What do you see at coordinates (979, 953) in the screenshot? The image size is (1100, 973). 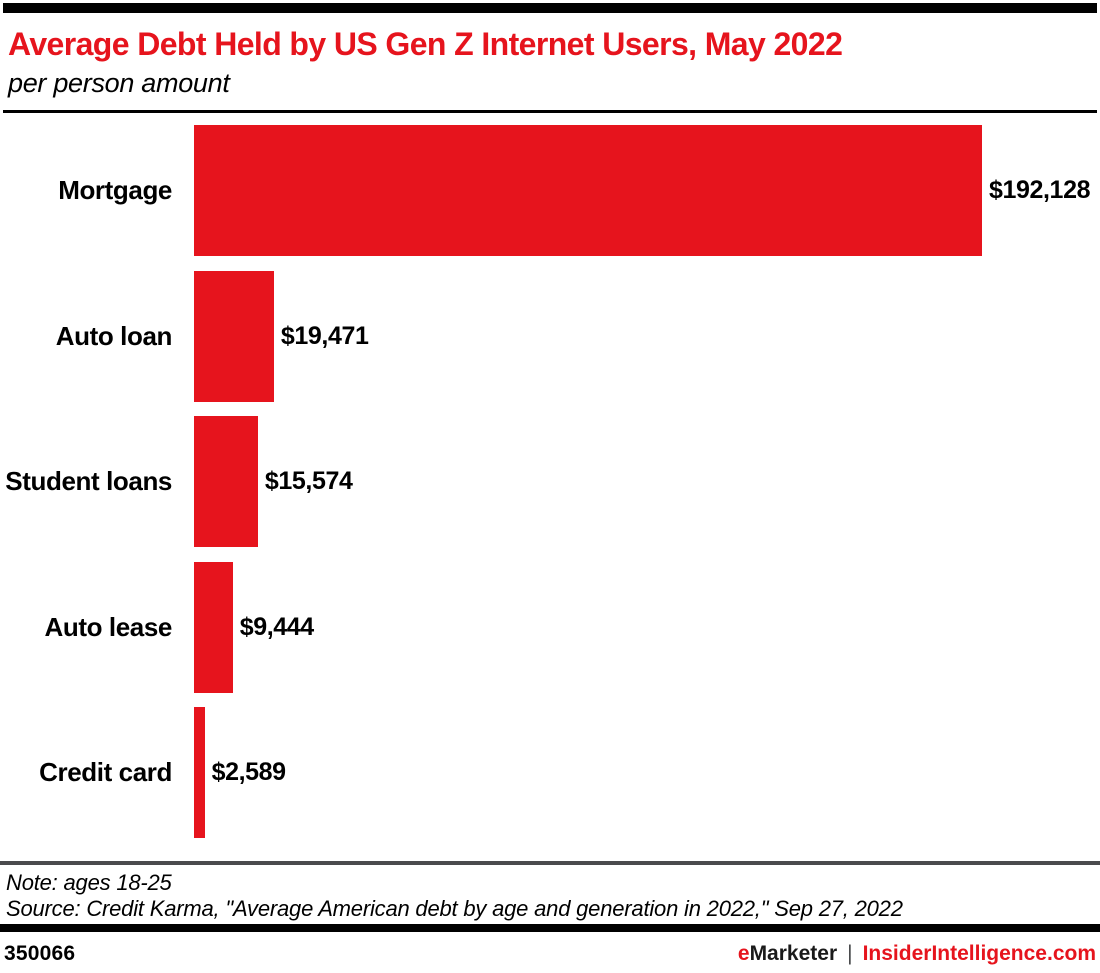 I see `insider-intelligence-link: InsiderIntelligence.com` at bounding box center [979, 953].